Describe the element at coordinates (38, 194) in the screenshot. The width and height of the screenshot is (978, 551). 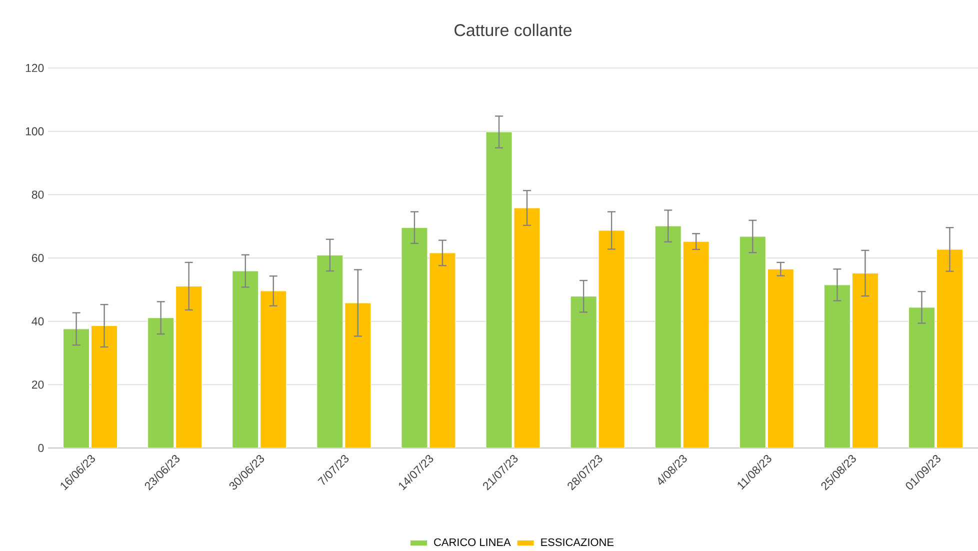
I see `y-tick-label: 80` at that location.